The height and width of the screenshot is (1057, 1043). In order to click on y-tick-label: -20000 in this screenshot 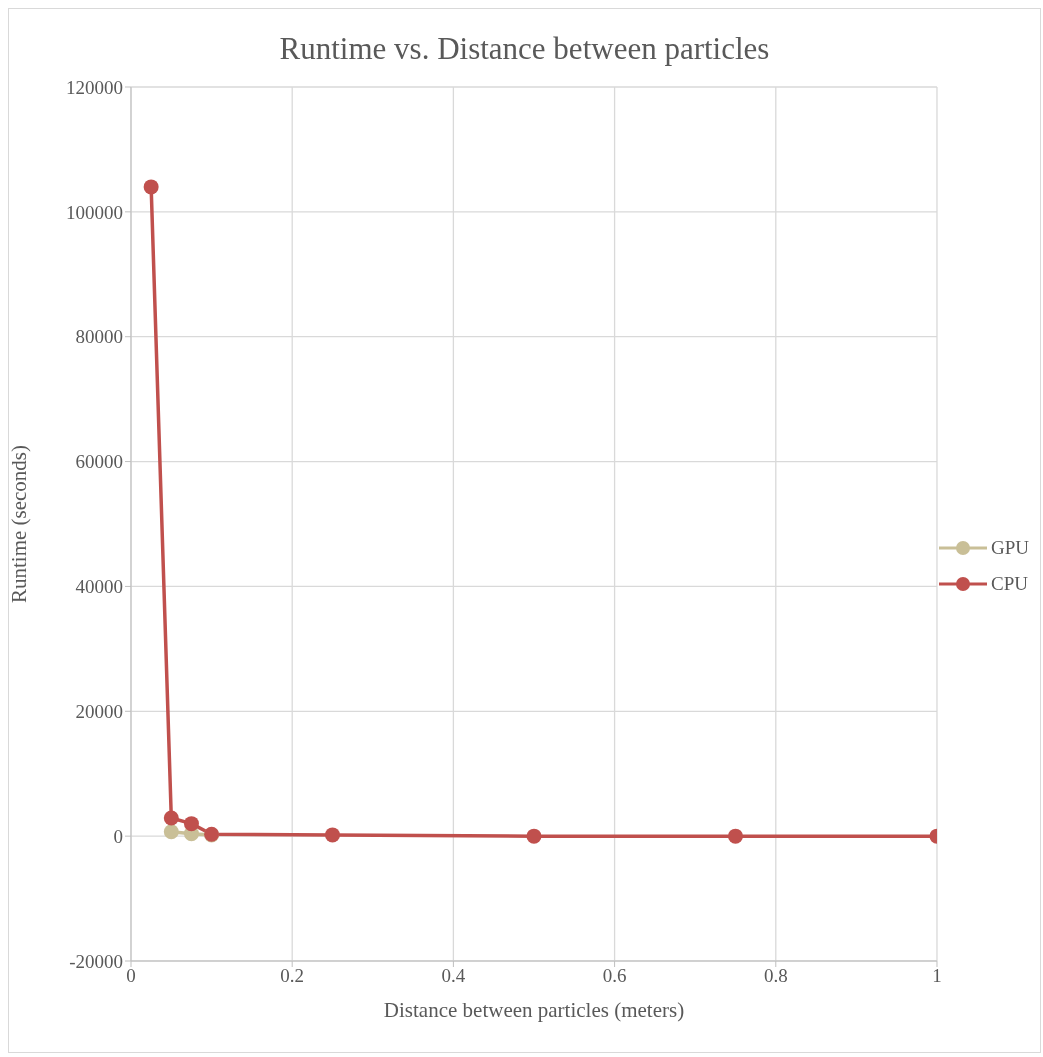, I will do `click(96, 961)`.